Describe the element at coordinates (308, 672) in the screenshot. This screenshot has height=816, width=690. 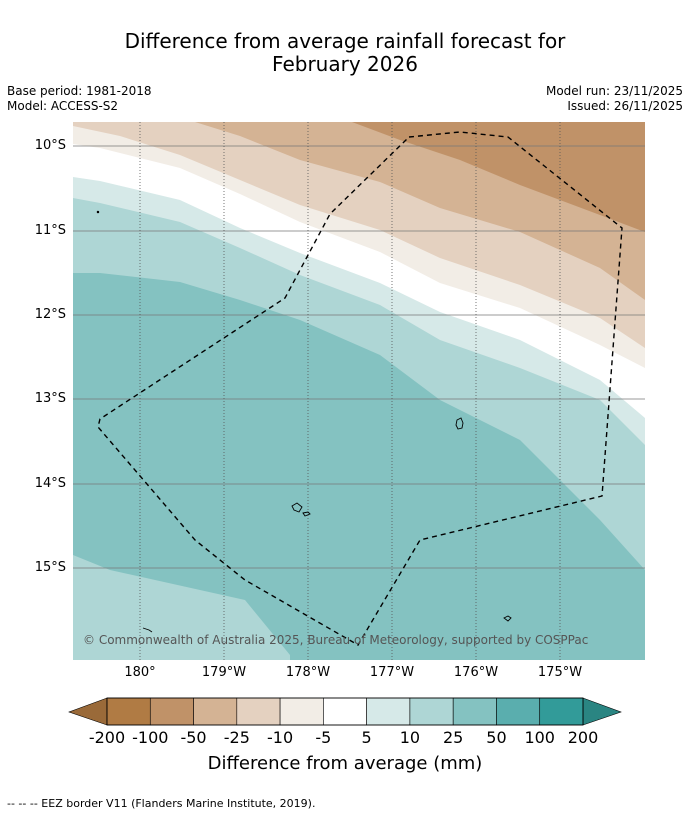
I see `lon-label: 178°W` at that location.